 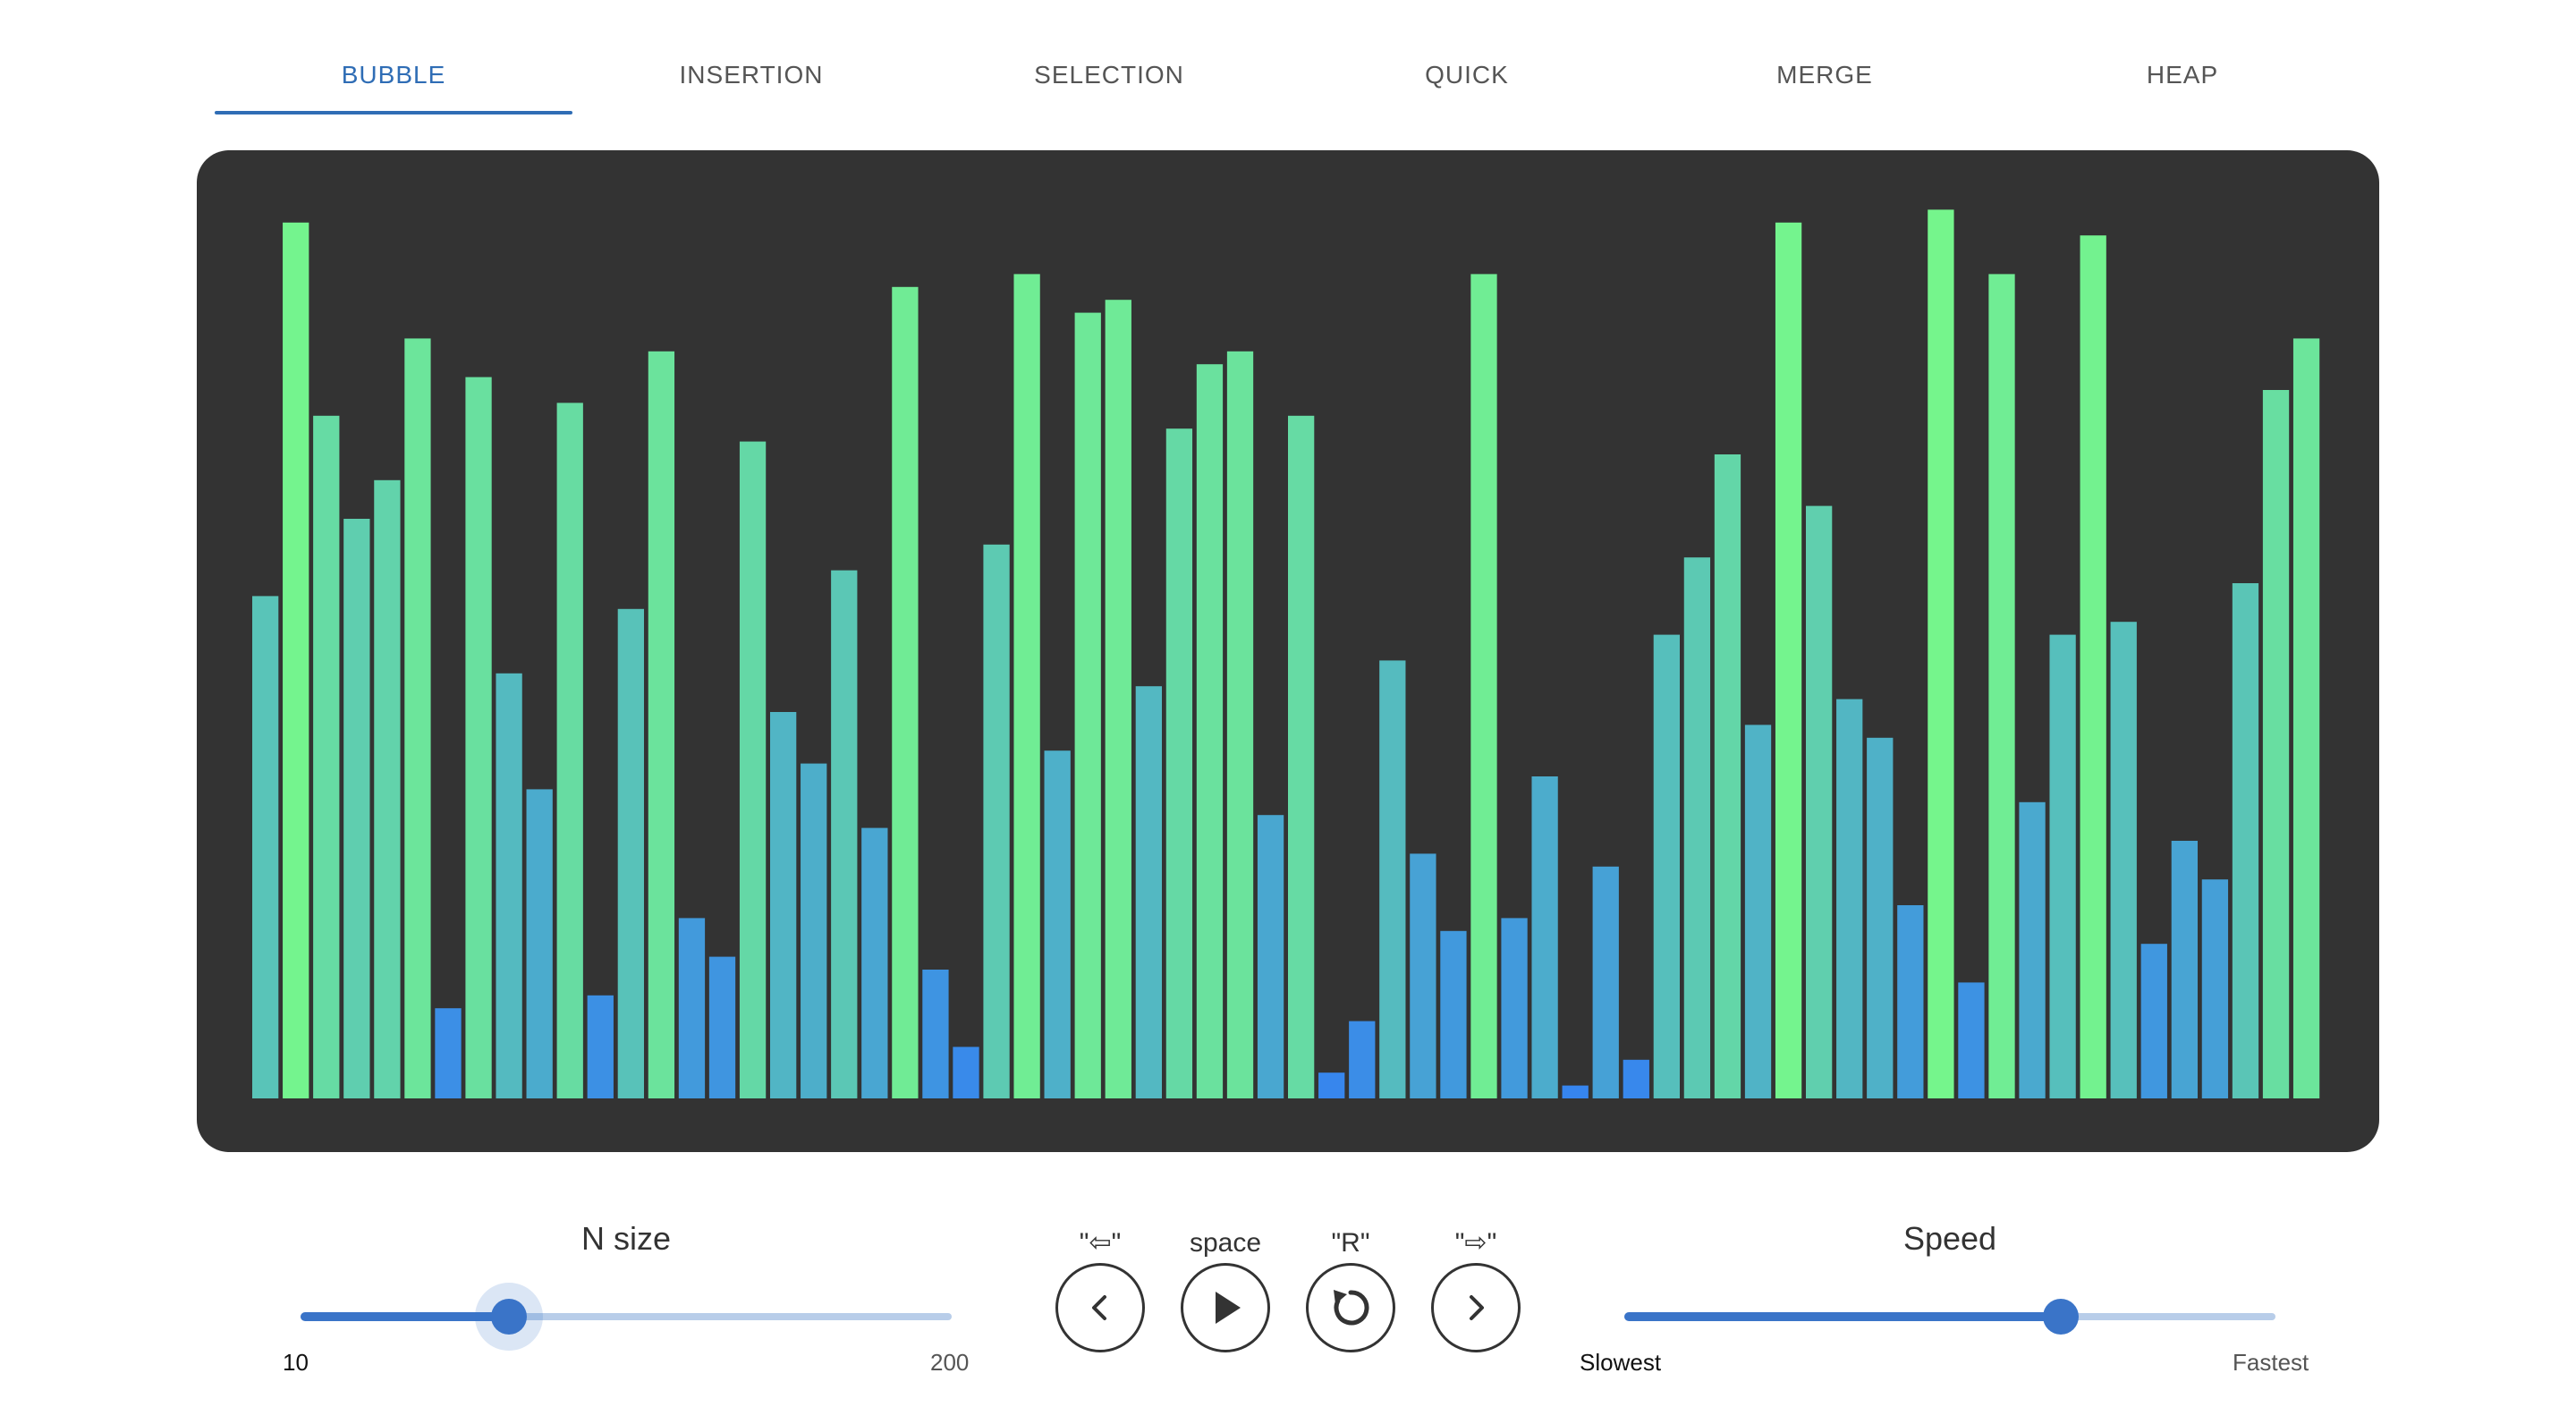 What do you see at coordinates (1475, 1243) in the screenshot?
I see `next-step-hint: "⇨"` at bounding box center [1475, 1243].